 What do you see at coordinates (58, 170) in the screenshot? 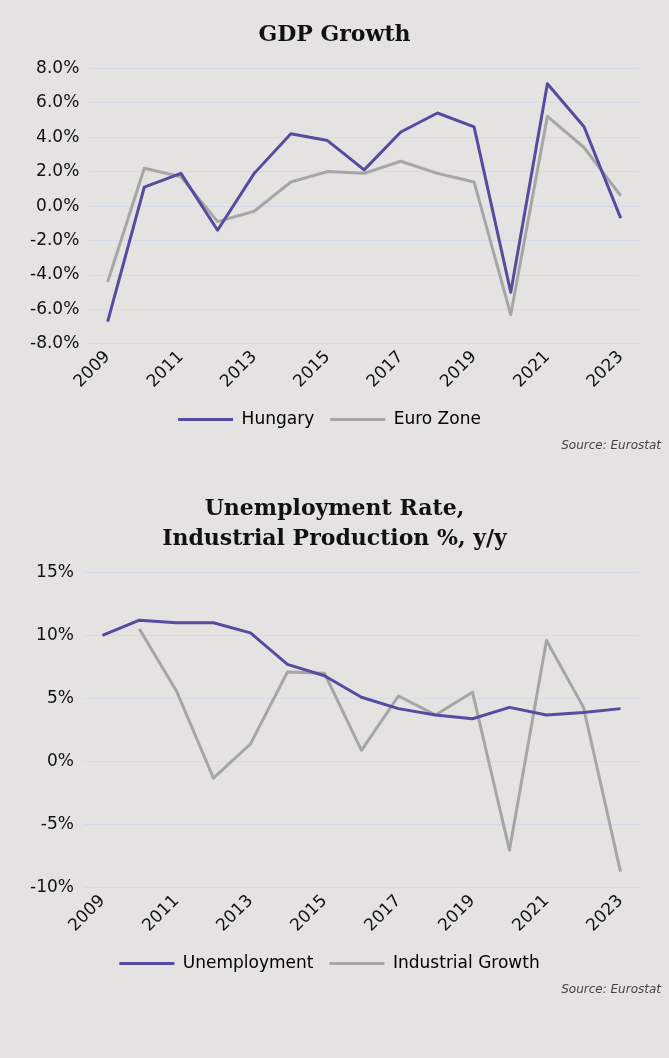
I see `y-tick-label: 2.0%` at bounding box center [58, 170].